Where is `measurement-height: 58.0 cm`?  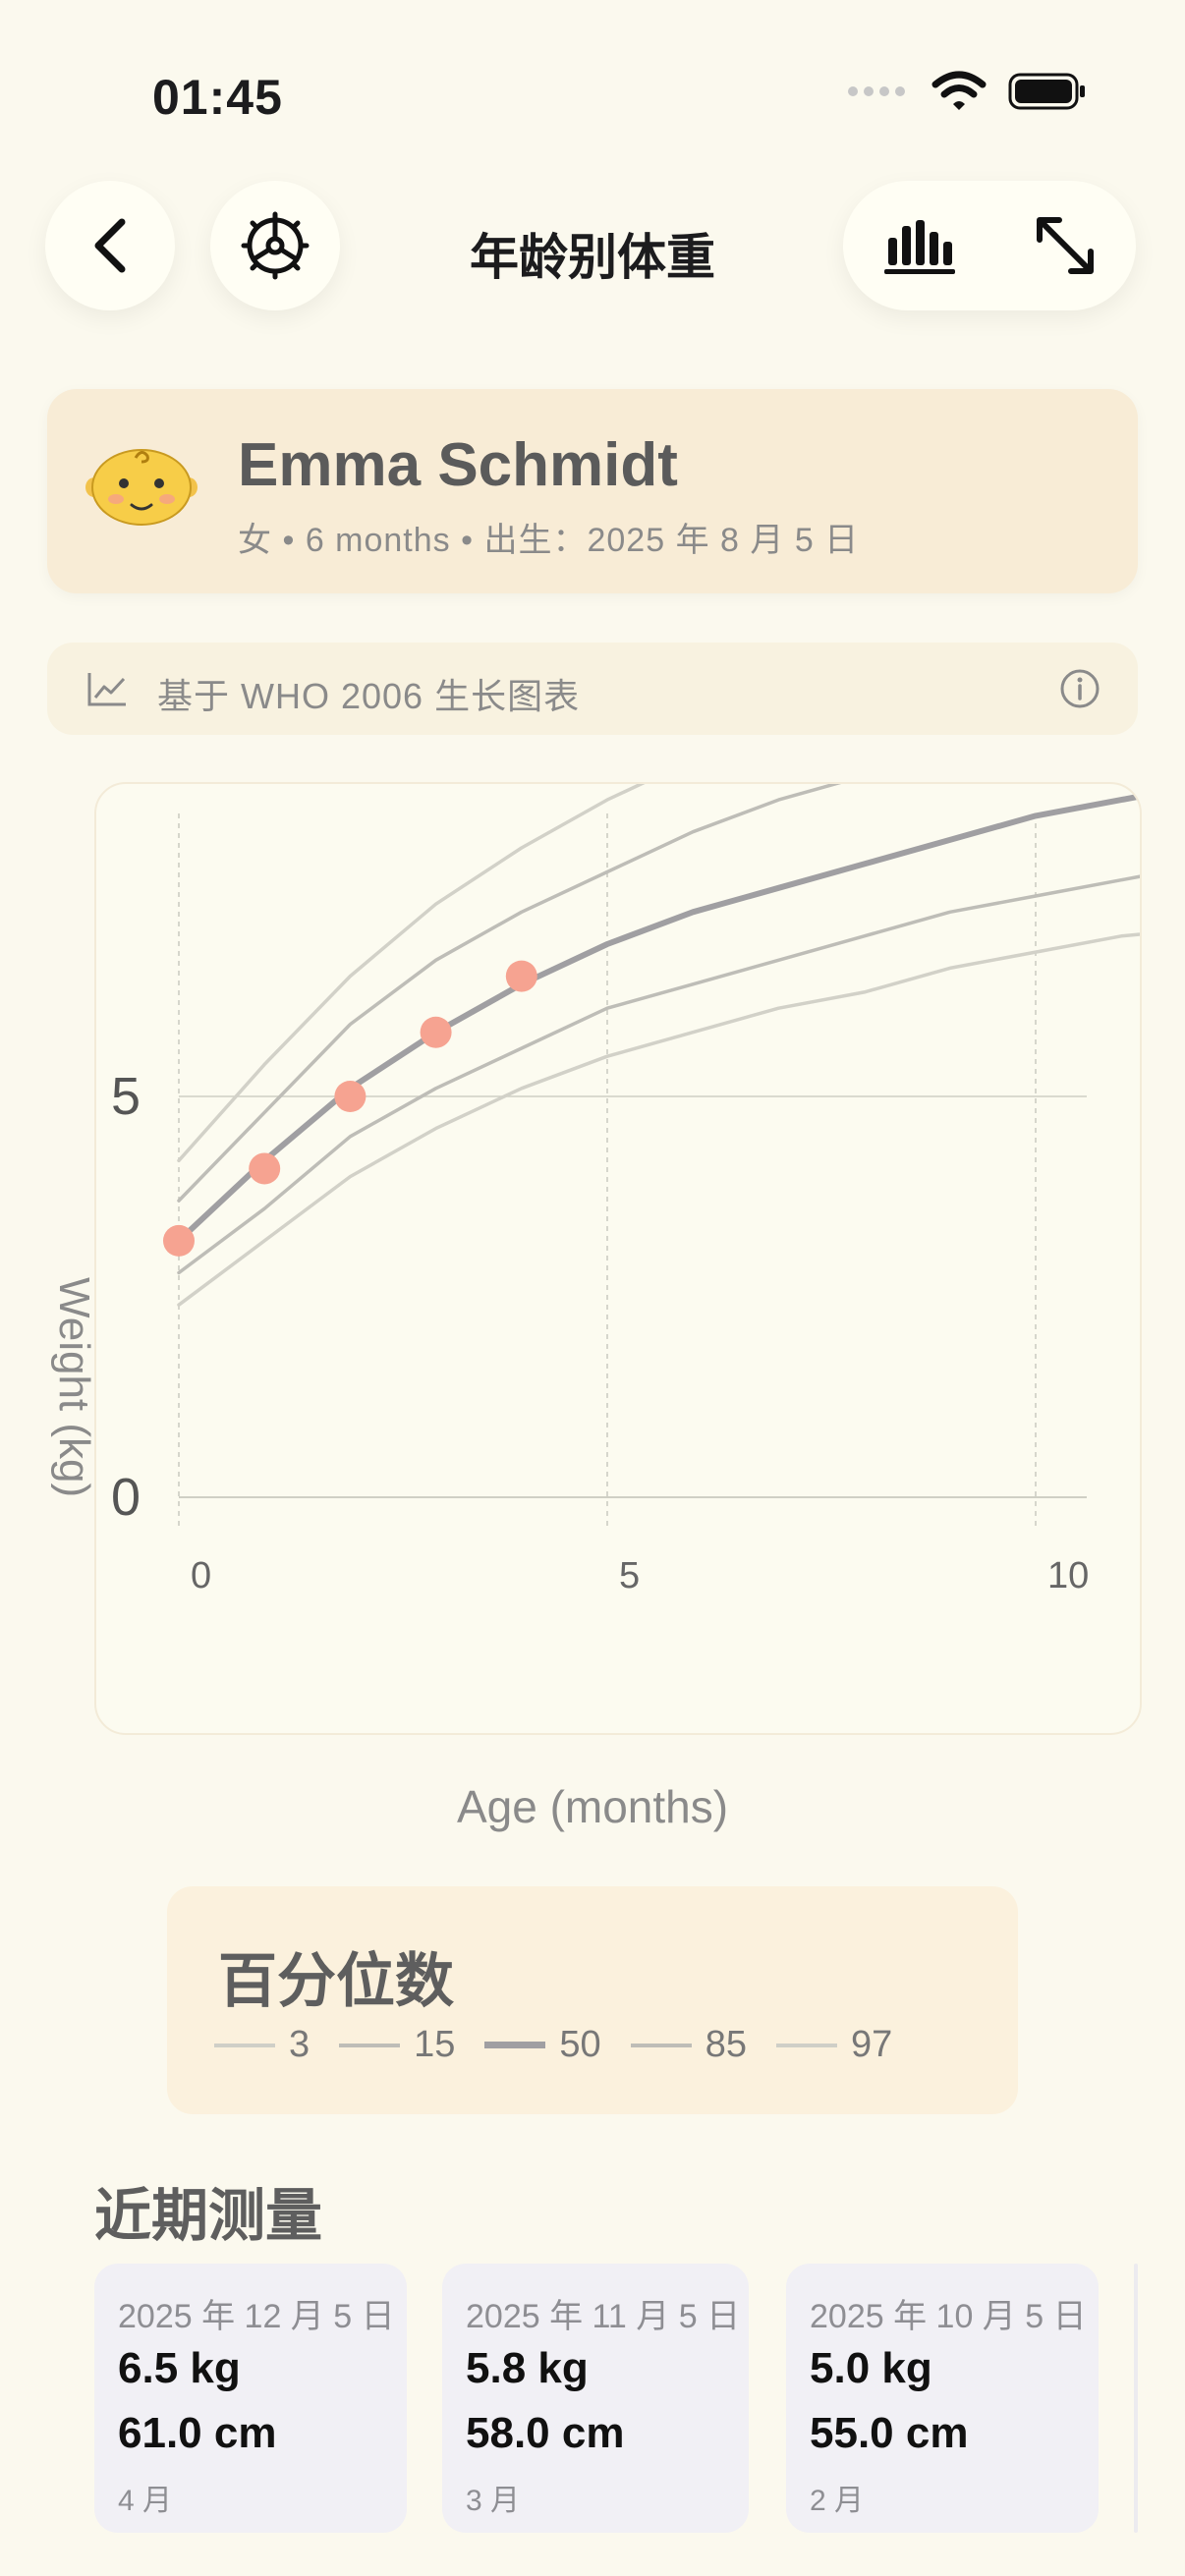 measurement-height: 58.0 cm is located at coordinates (546, 2433).